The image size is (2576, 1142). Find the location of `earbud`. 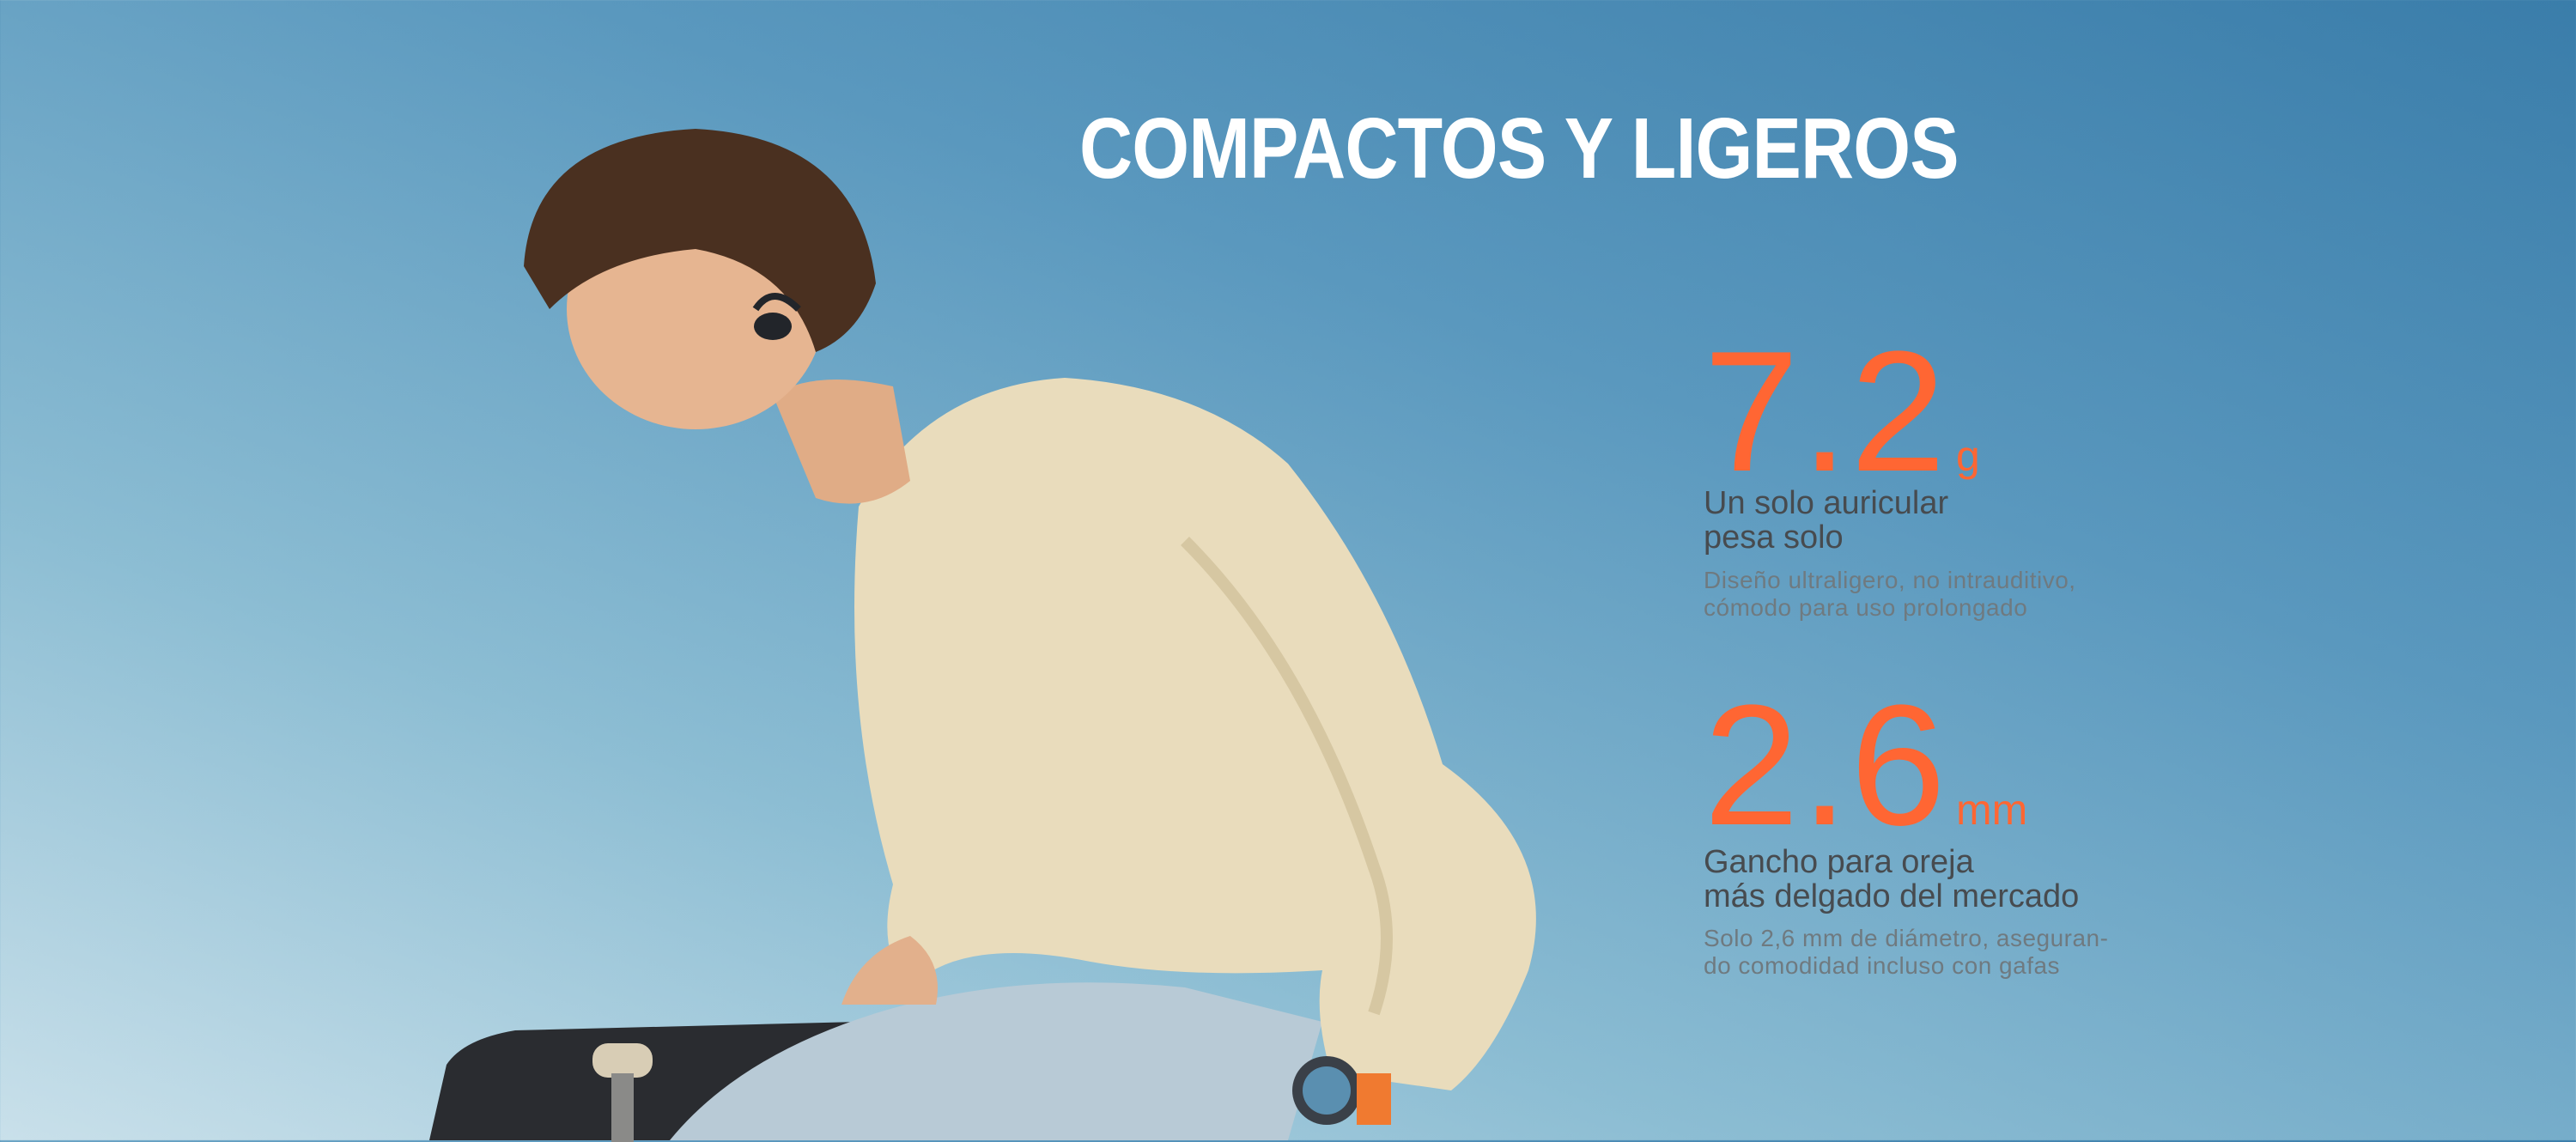

earbud is located at coordinates (773, 326).